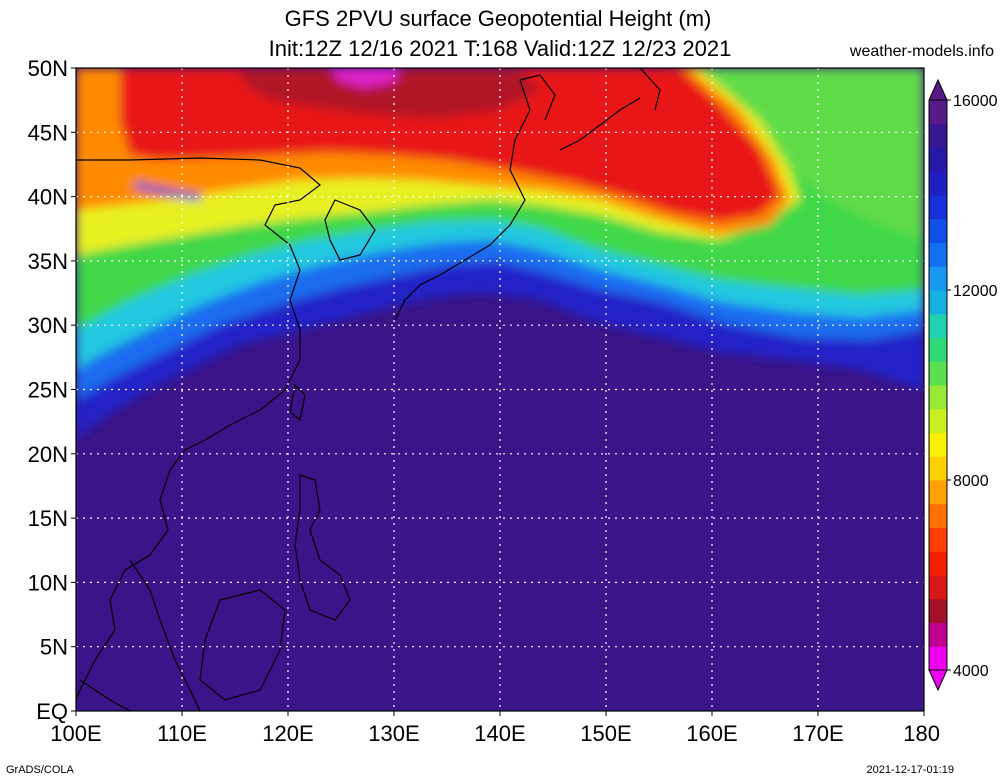  I want to click on colorbar-min-triangle, so click(938, 680).